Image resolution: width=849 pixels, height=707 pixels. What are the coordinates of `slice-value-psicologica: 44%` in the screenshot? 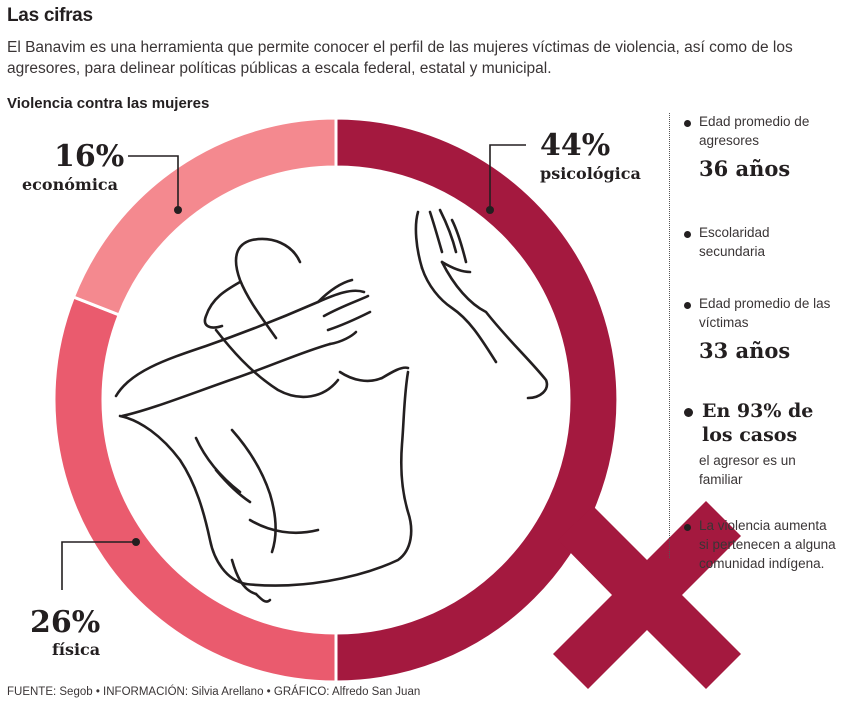 It's located at (575, 145).